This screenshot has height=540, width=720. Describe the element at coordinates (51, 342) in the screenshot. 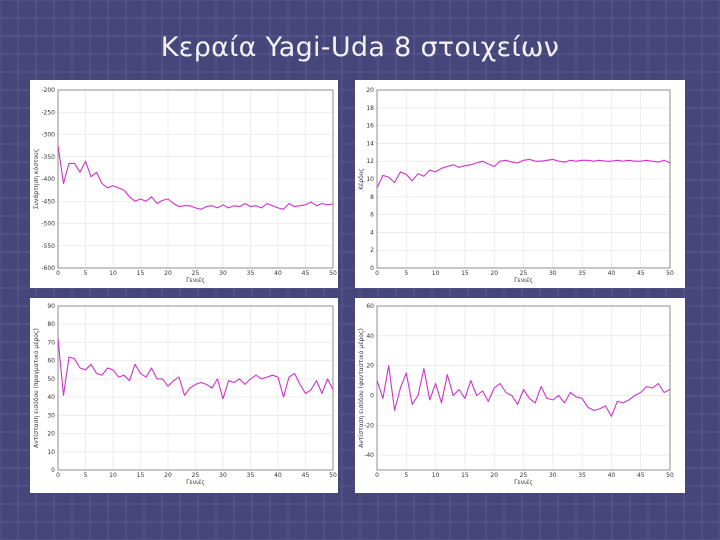

I see `y-tick-label: 70` at that location.